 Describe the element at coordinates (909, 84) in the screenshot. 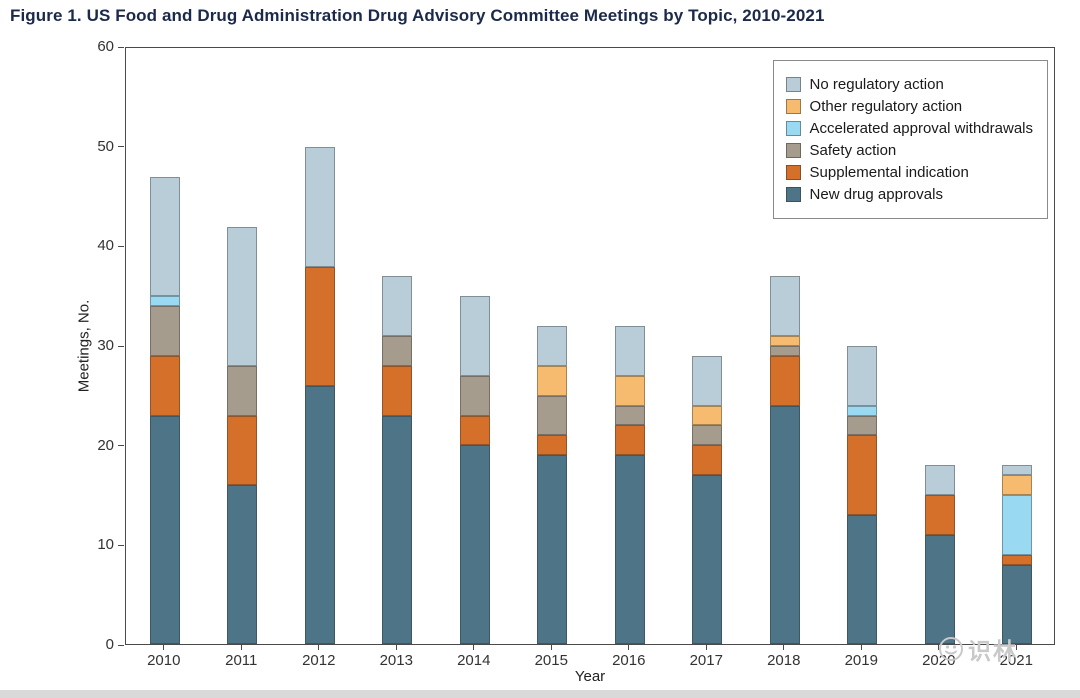

I see `legend-item-no-regulatory-action: No regulatory action` at that location.